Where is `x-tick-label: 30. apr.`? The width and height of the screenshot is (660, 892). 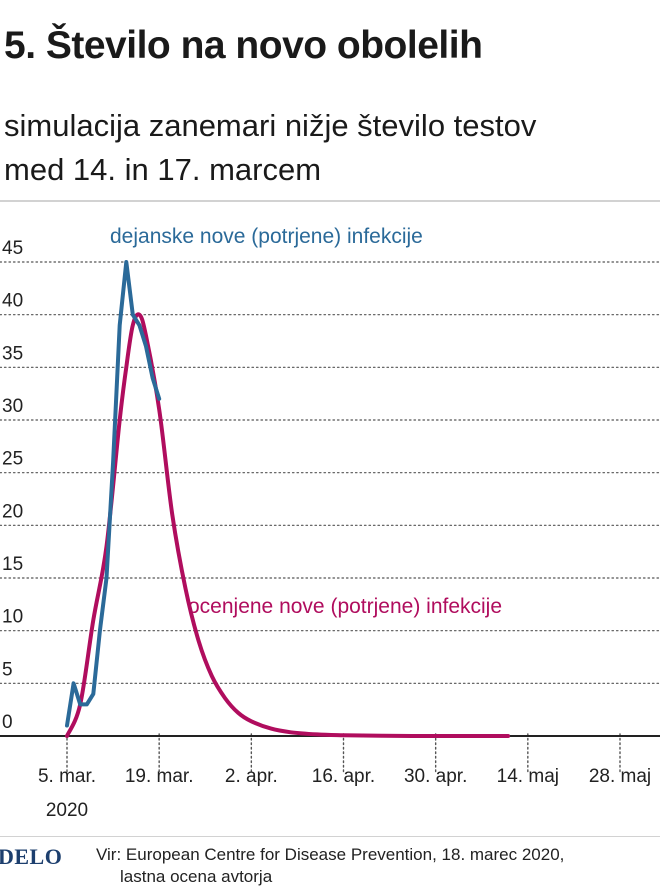
x-tick-label: 30. apr. is located at coordinates (435, 776).